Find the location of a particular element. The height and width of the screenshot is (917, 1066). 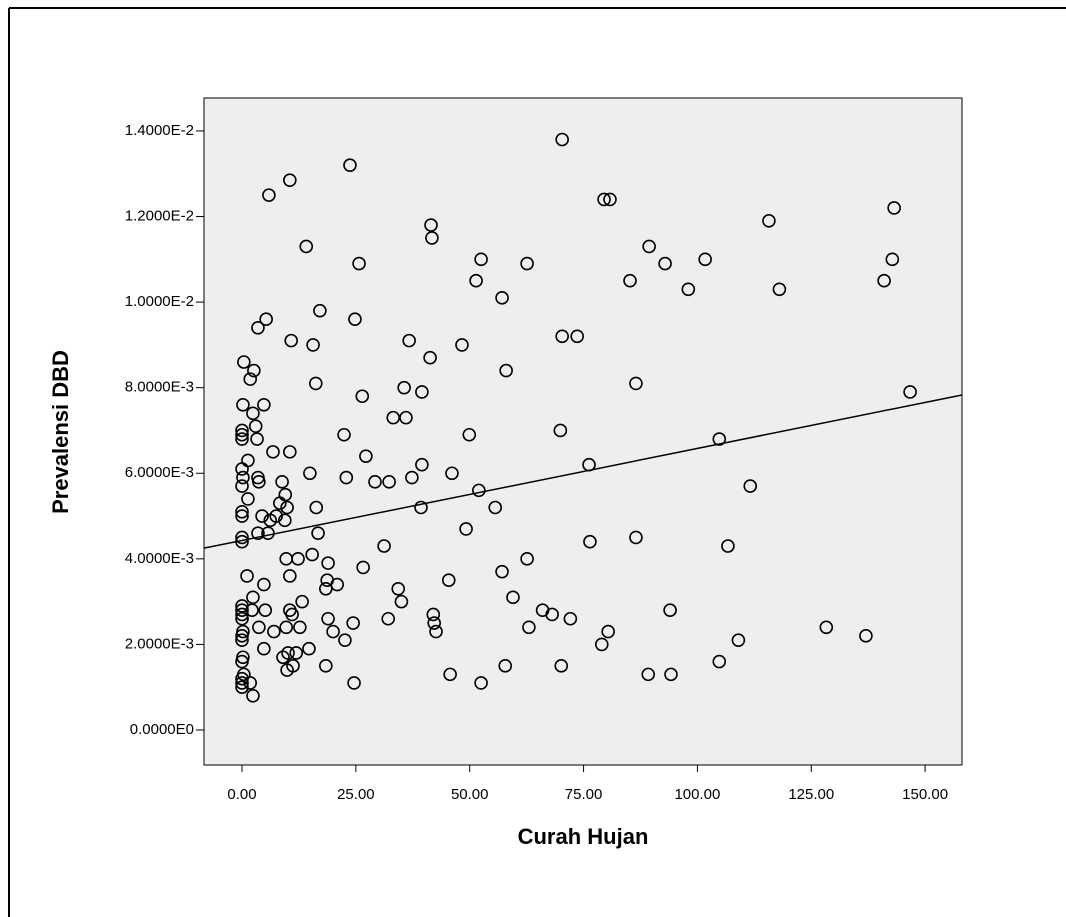

y-tick-label: 2.0000E-3 is located at coordinates (159, 643).